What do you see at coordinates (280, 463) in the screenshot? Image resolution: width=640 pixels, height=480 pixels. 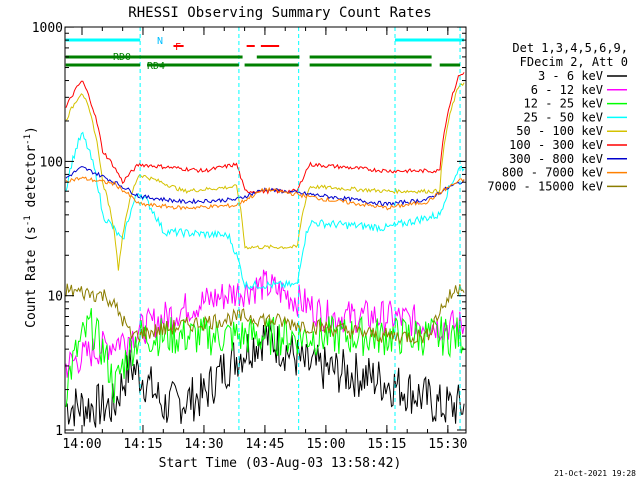 I see `x-axis-label: Start Time (03-Aug-03 13:58:42)` at bounding box center [280, 463].